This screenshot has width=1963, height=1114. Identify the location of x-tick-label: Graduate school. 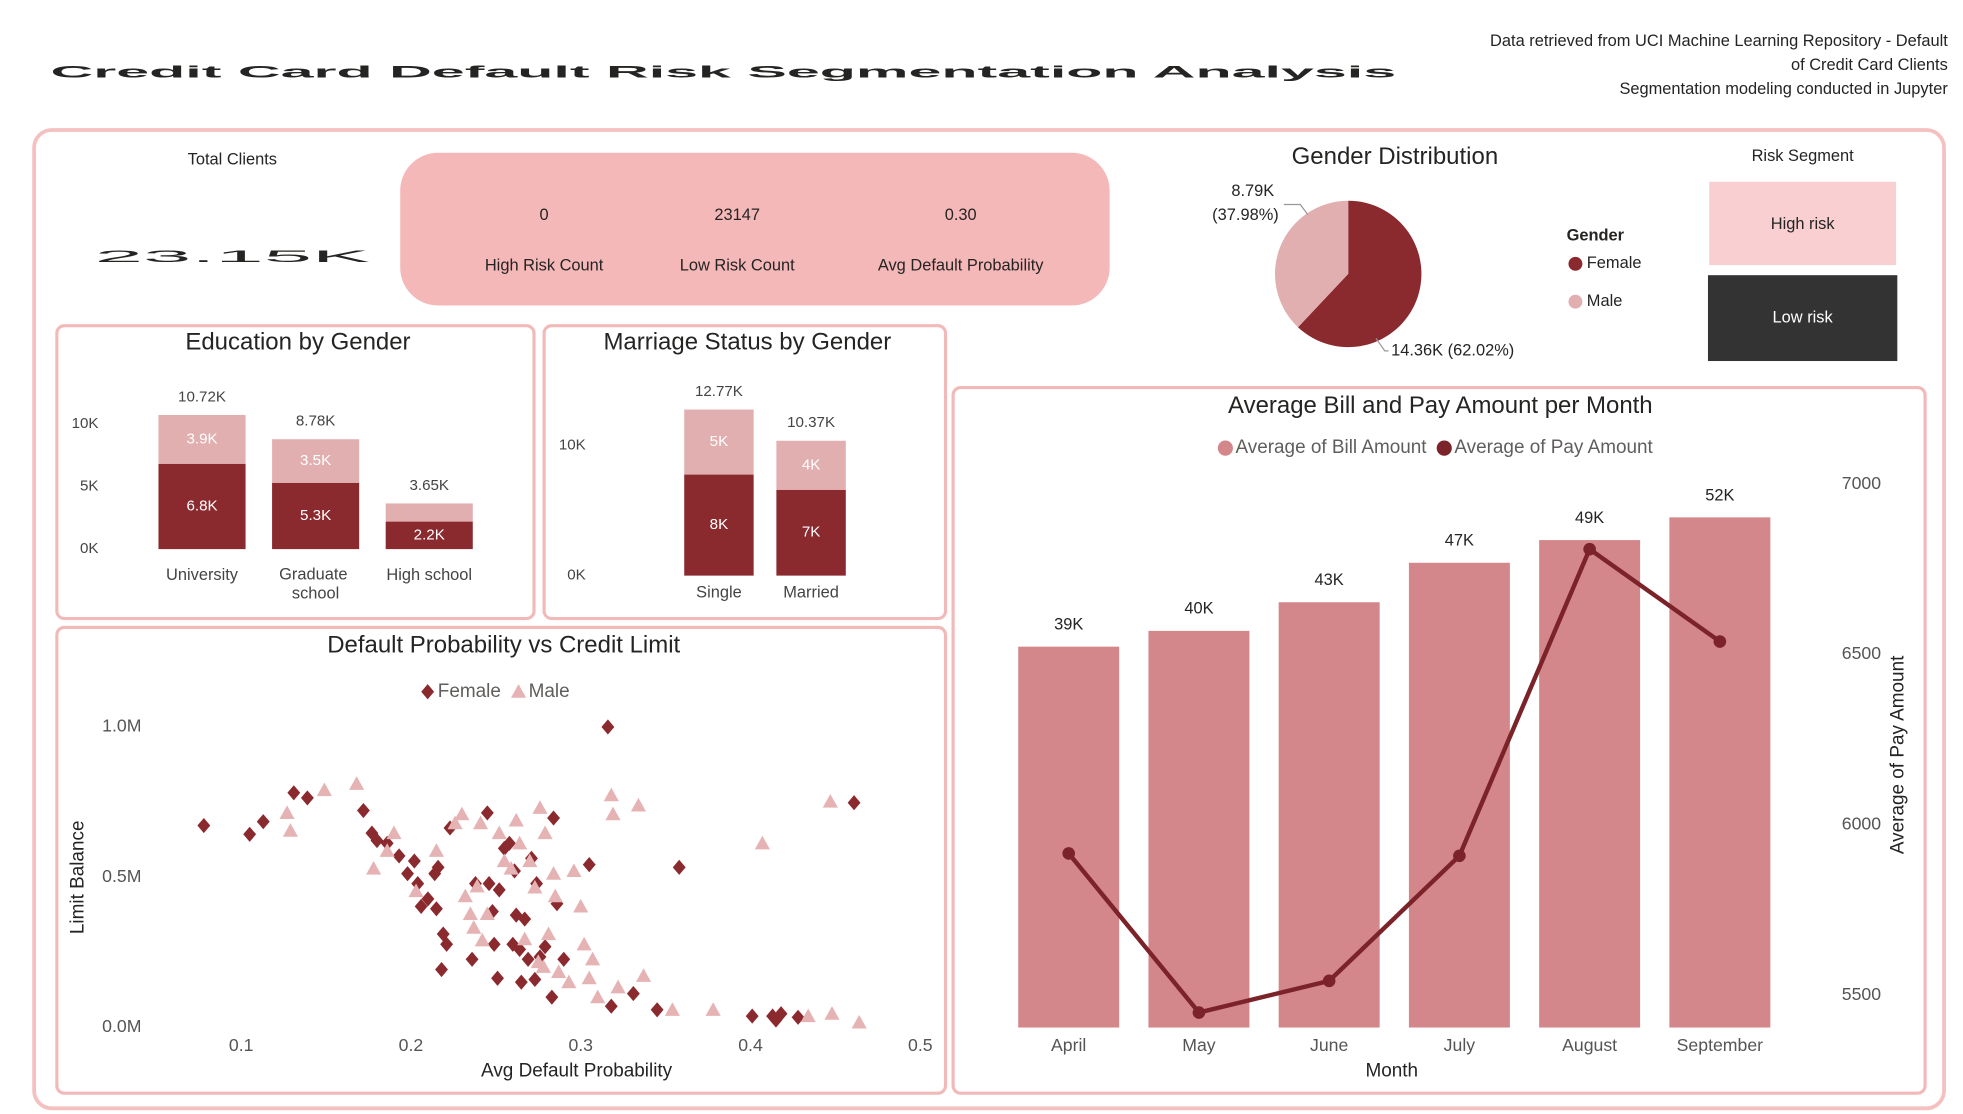
(315, 584).